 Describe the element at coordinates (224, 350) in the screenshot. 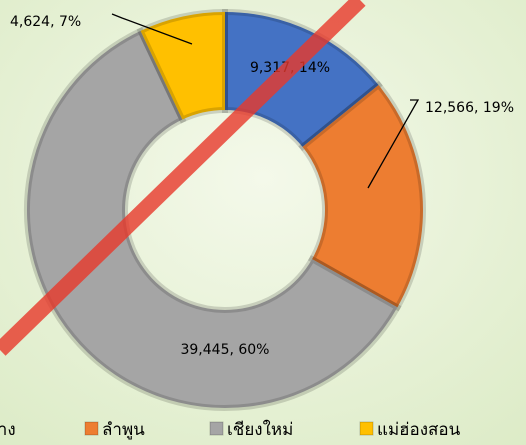

I see `data-label: 39,445, 60%` at that location.